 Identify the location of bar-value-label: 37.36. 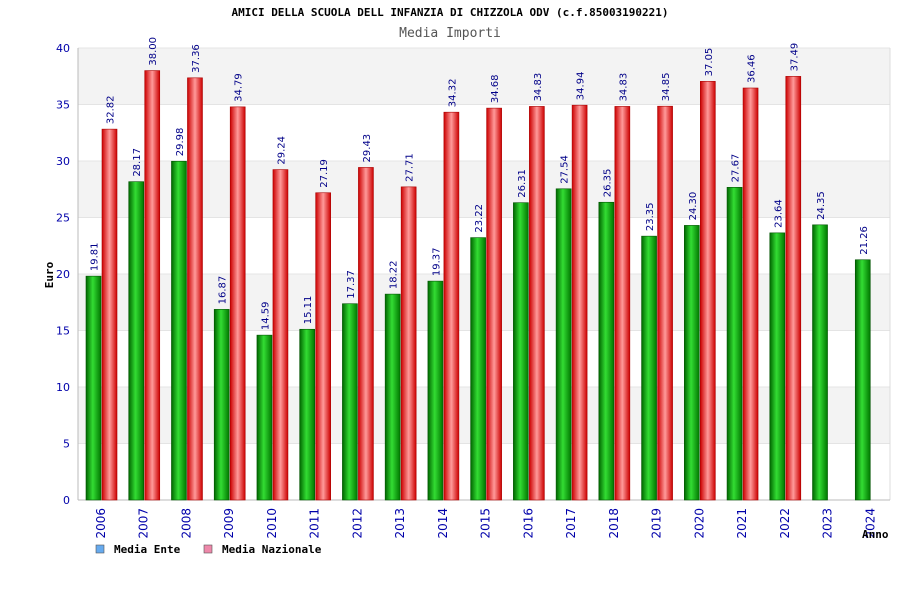
(196, 58).